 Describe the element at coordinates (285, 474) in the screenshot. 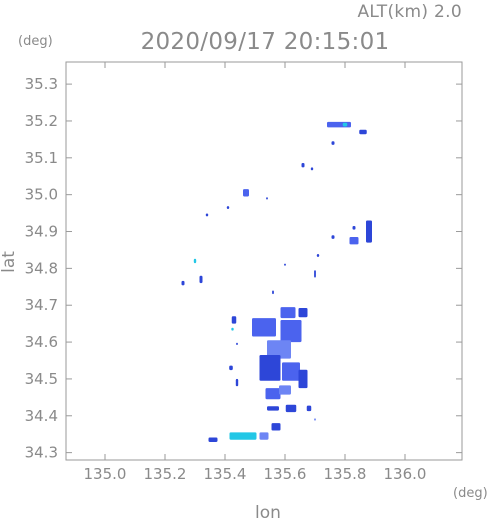

I see `x-tick-label: 135.6` at that location.